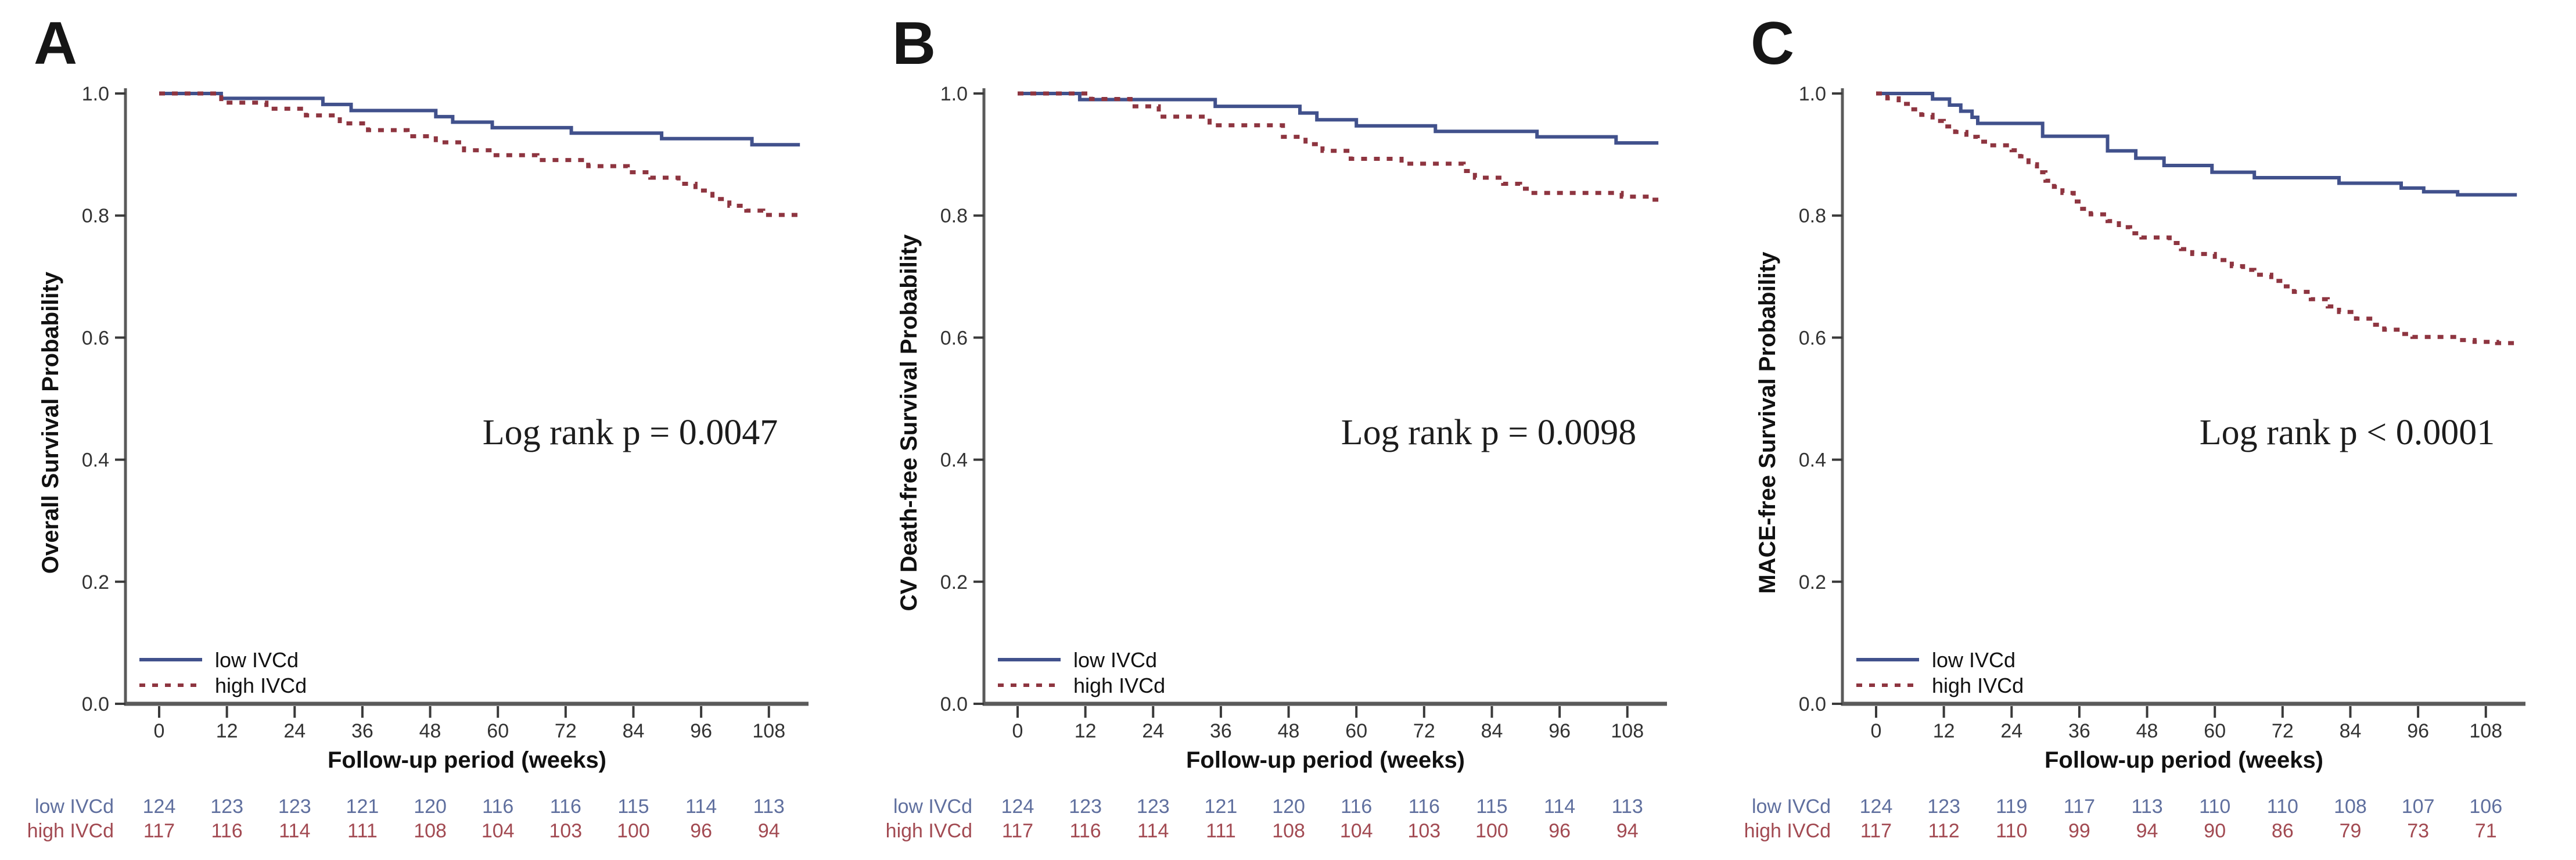 This screenshot has width=2576, height=860. I want to click on x-tick-label: 0, so click(1017, 731).